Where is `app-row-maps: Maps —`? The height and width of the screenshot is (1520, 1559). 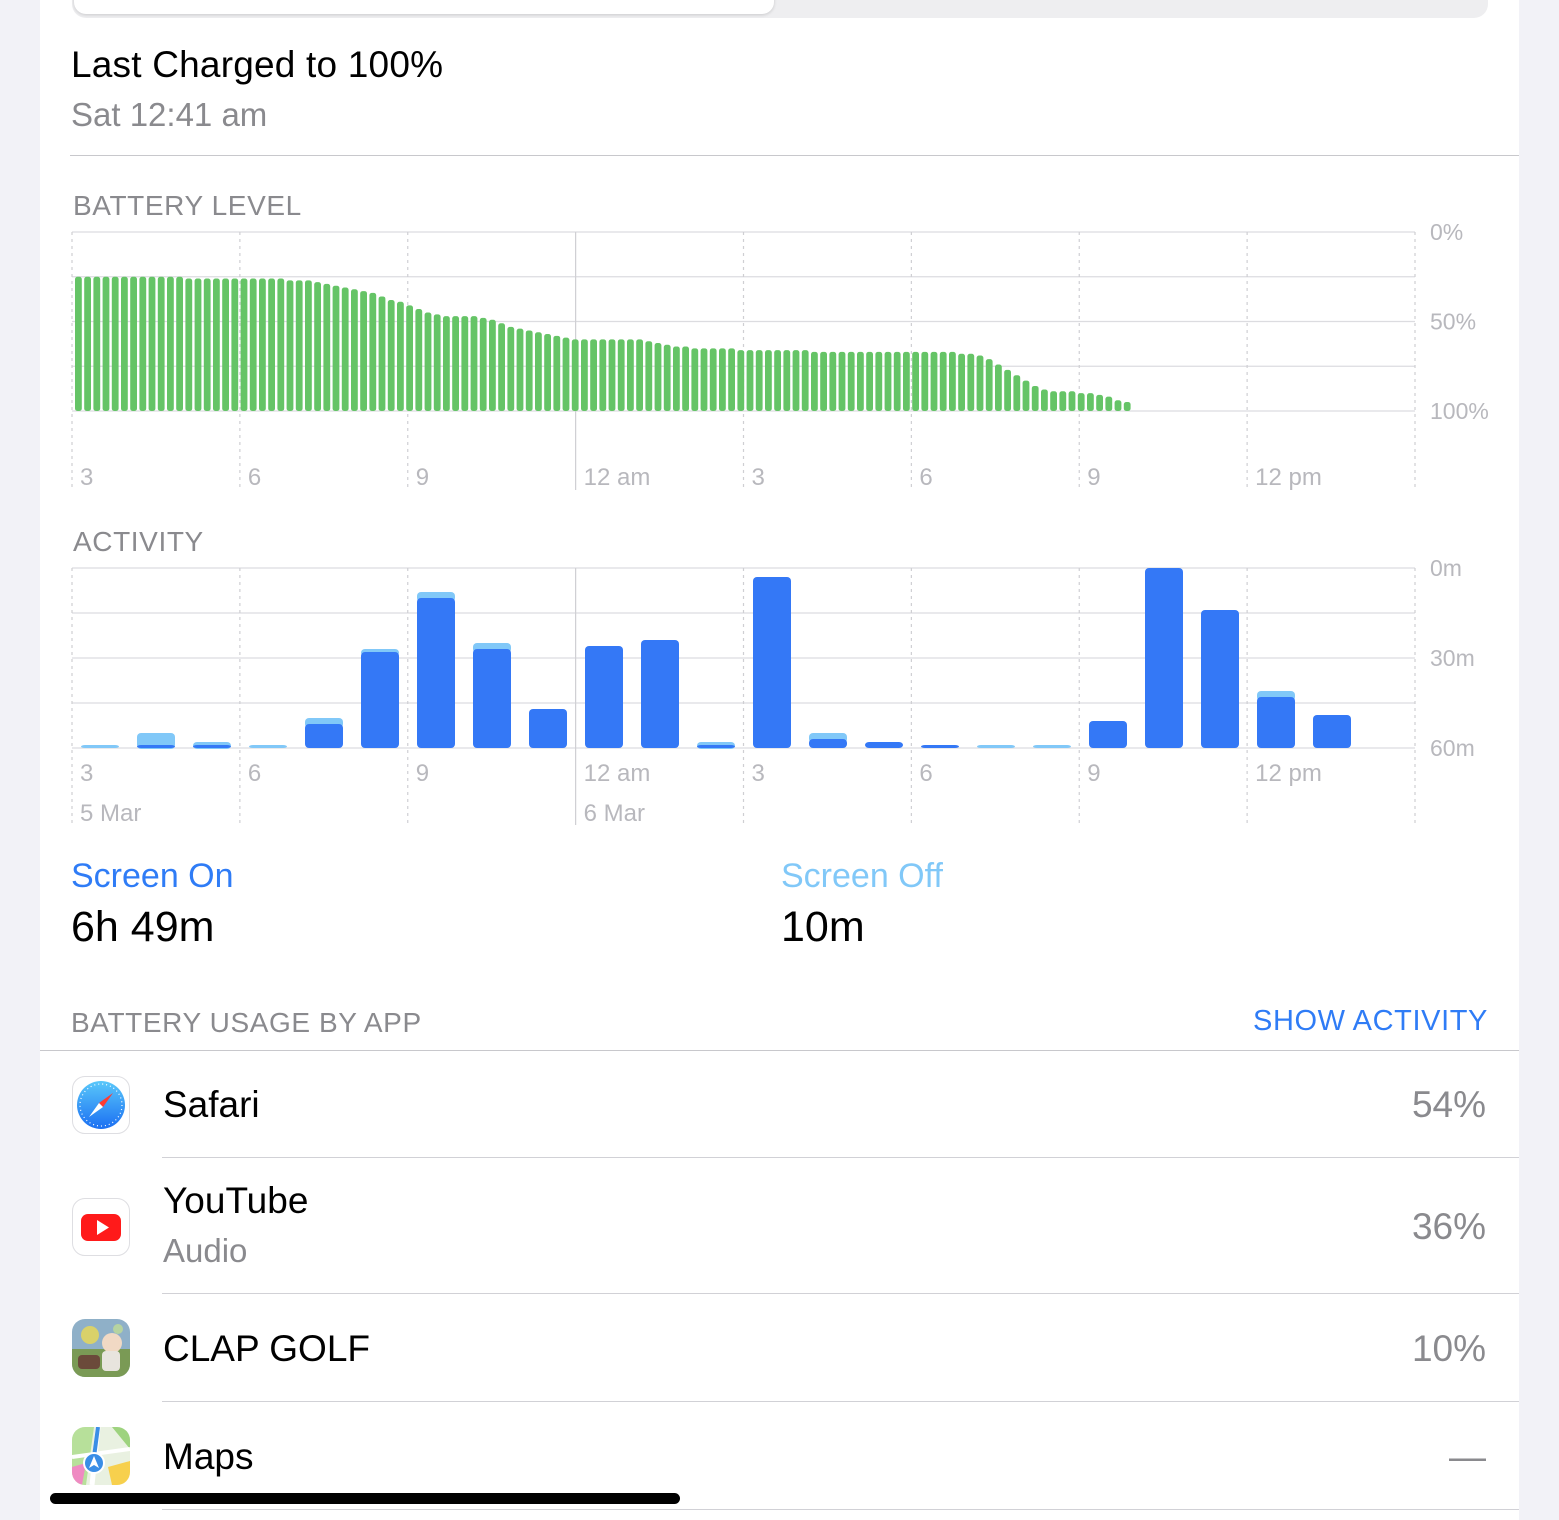 app-row-maps: Maps — is located at coordinates (779, 1456).